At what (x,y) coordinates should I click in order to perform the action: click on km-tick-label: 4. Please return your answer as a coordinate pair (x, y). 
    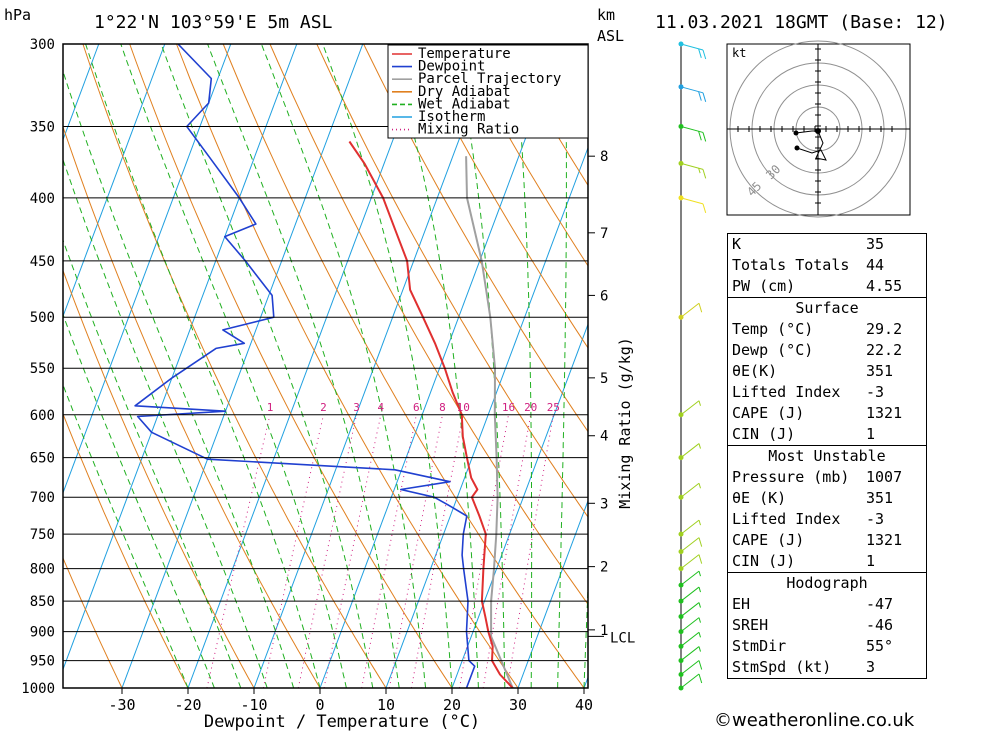
    Looking at the image, I should click on (604, 437).